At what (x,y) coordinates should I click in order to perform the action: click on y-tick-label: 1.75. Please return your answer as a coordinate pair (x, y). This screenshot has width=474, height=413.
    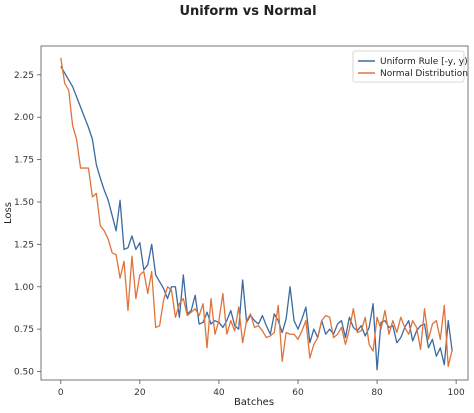
    Looking at the image, I should click on (24, 161).